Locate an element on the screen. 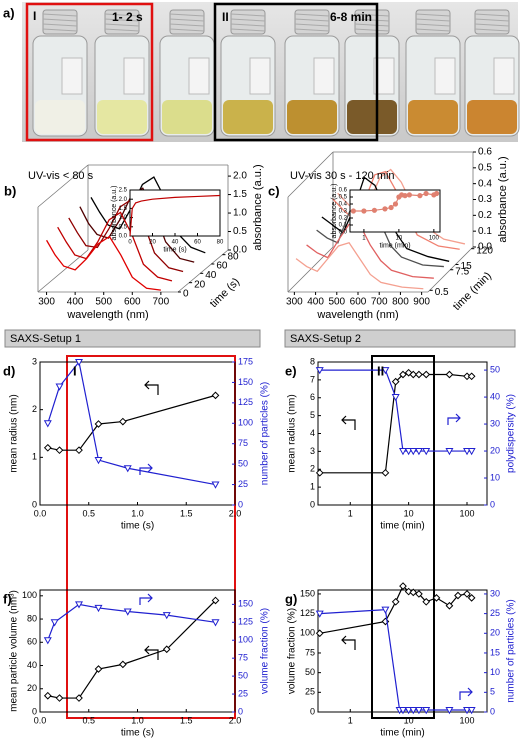  arrow is located at coordinates (454, 419).